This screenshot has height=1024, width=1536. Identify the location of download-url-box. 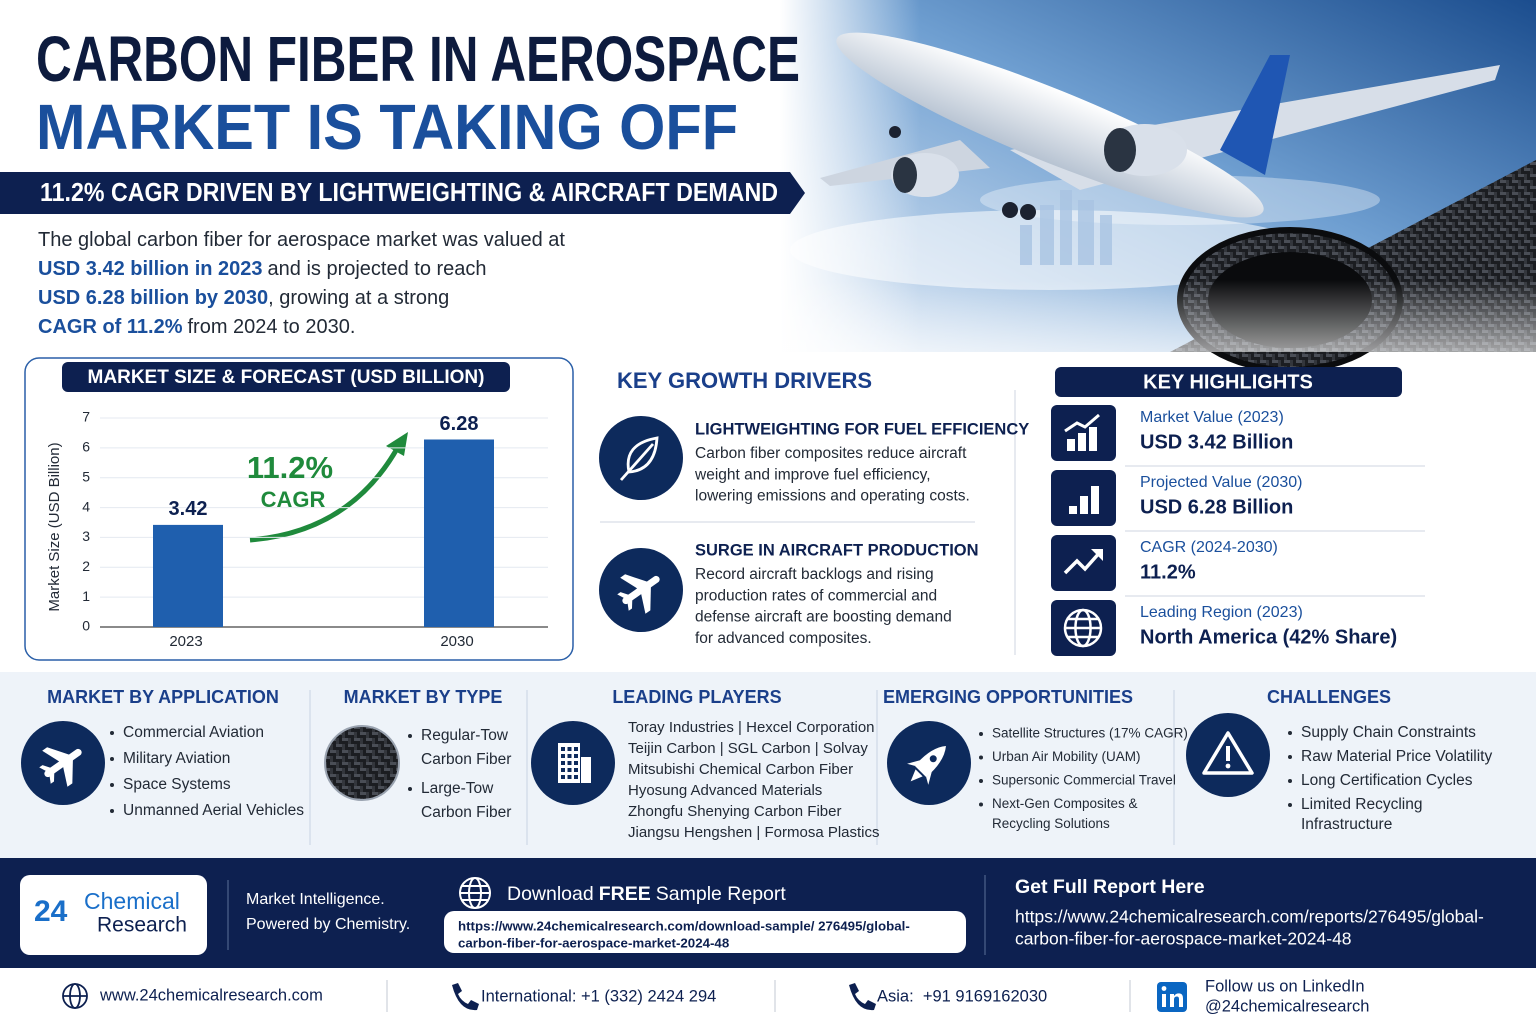
(705, 932).